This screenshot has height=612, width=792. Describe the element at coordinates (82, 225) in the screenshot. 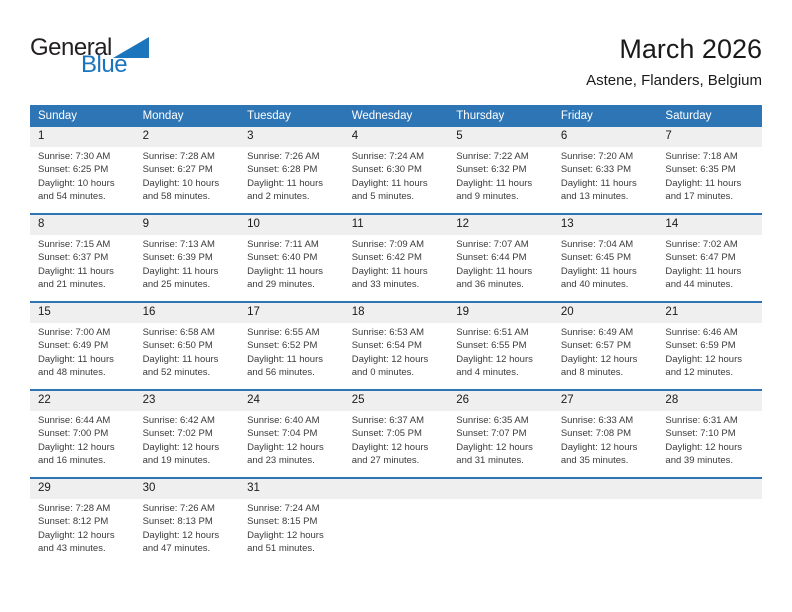

I see `day-number: 8` at that location.